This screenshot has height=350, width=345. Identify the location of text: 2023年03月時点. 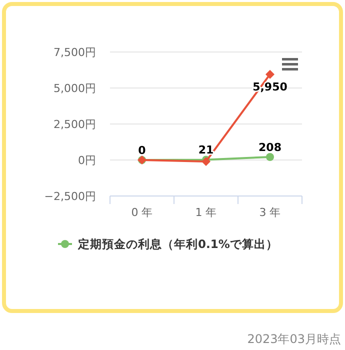
(294, 339).